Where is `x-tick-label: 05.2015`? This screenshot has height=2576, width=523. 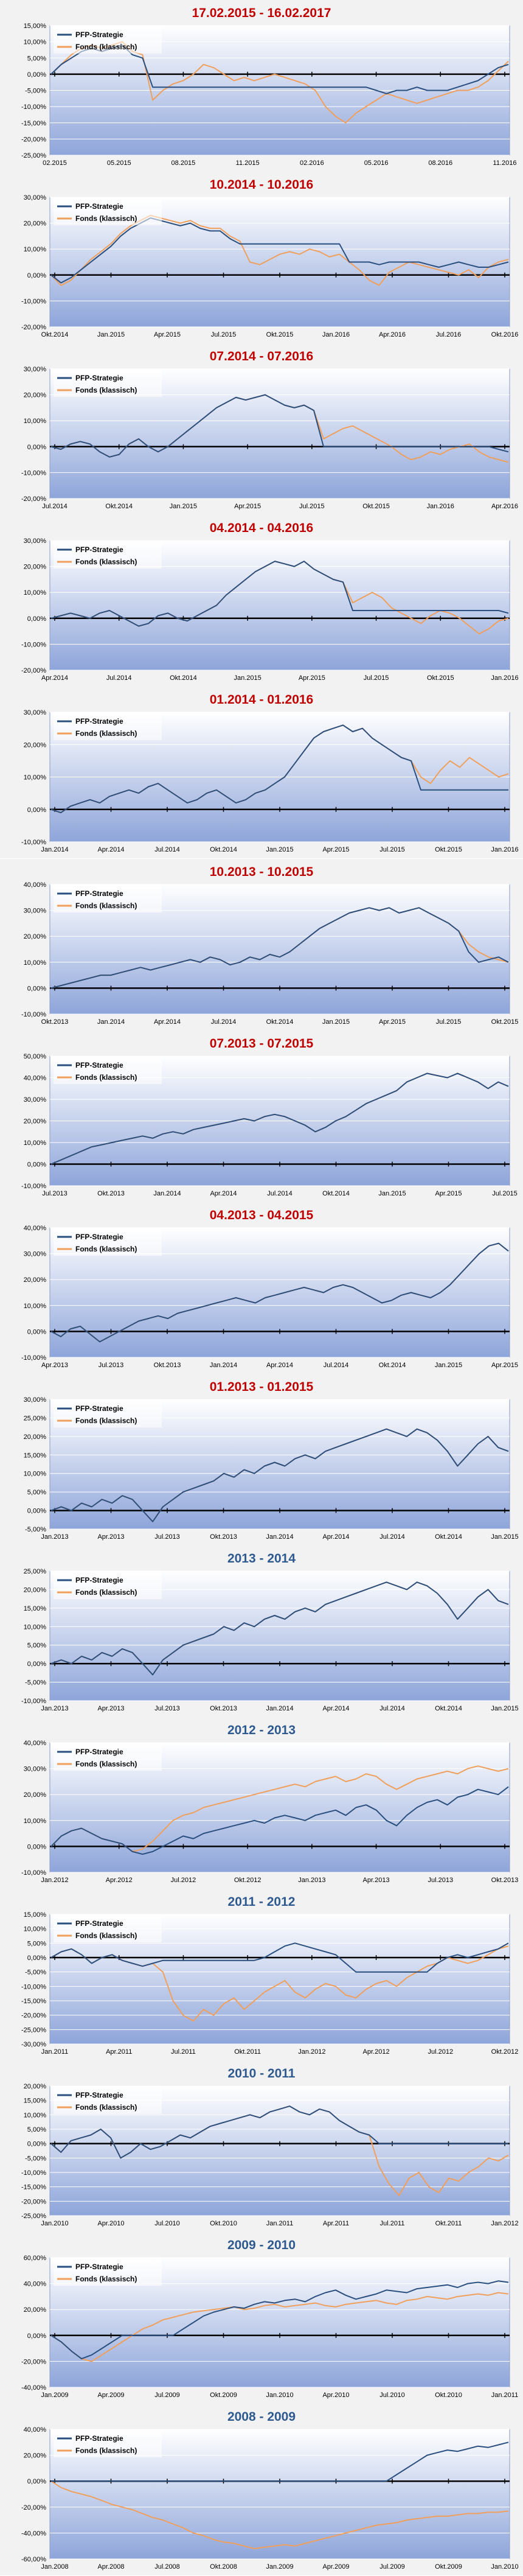 x-tick-label: 05.2015 is located at coordinates (119, 163).